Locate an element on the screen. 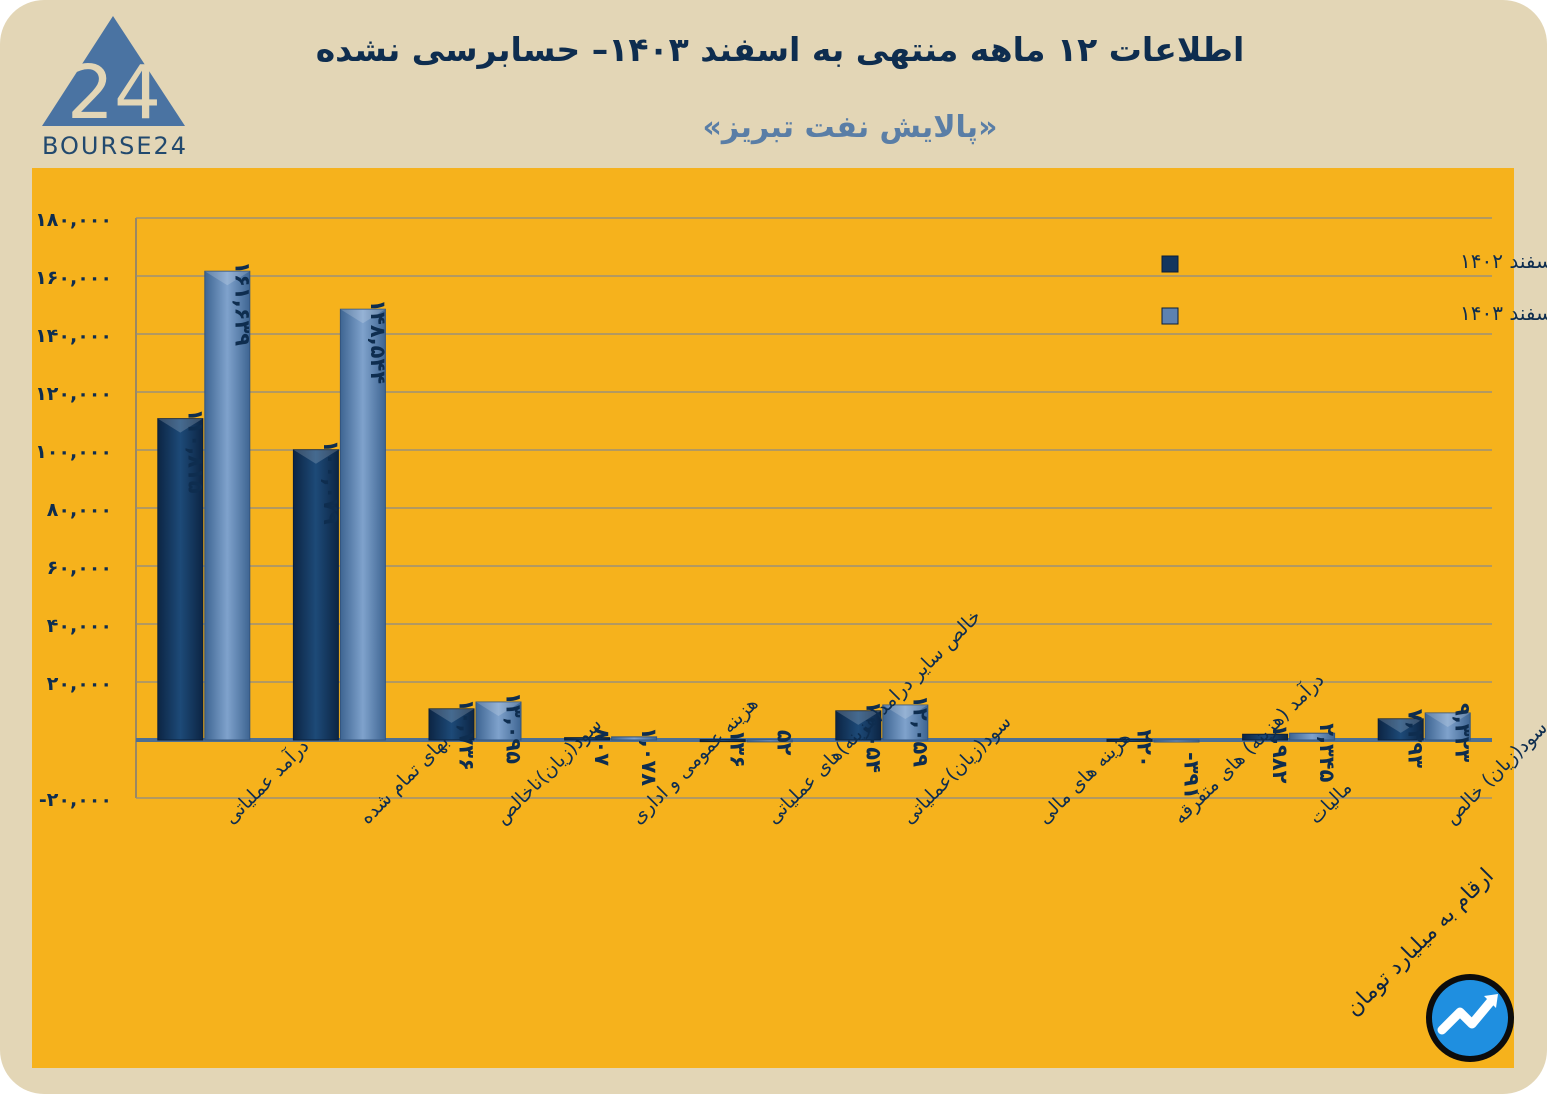  data-label: ۸۰۷ is located at coordinates (602, 747).